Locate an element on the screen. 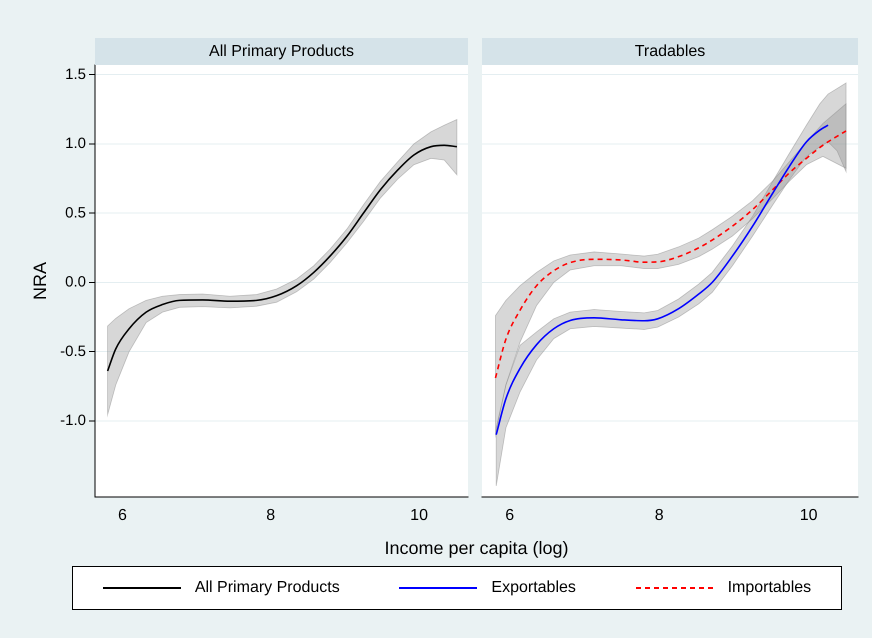  line-series is located at coordinates (282, 258).